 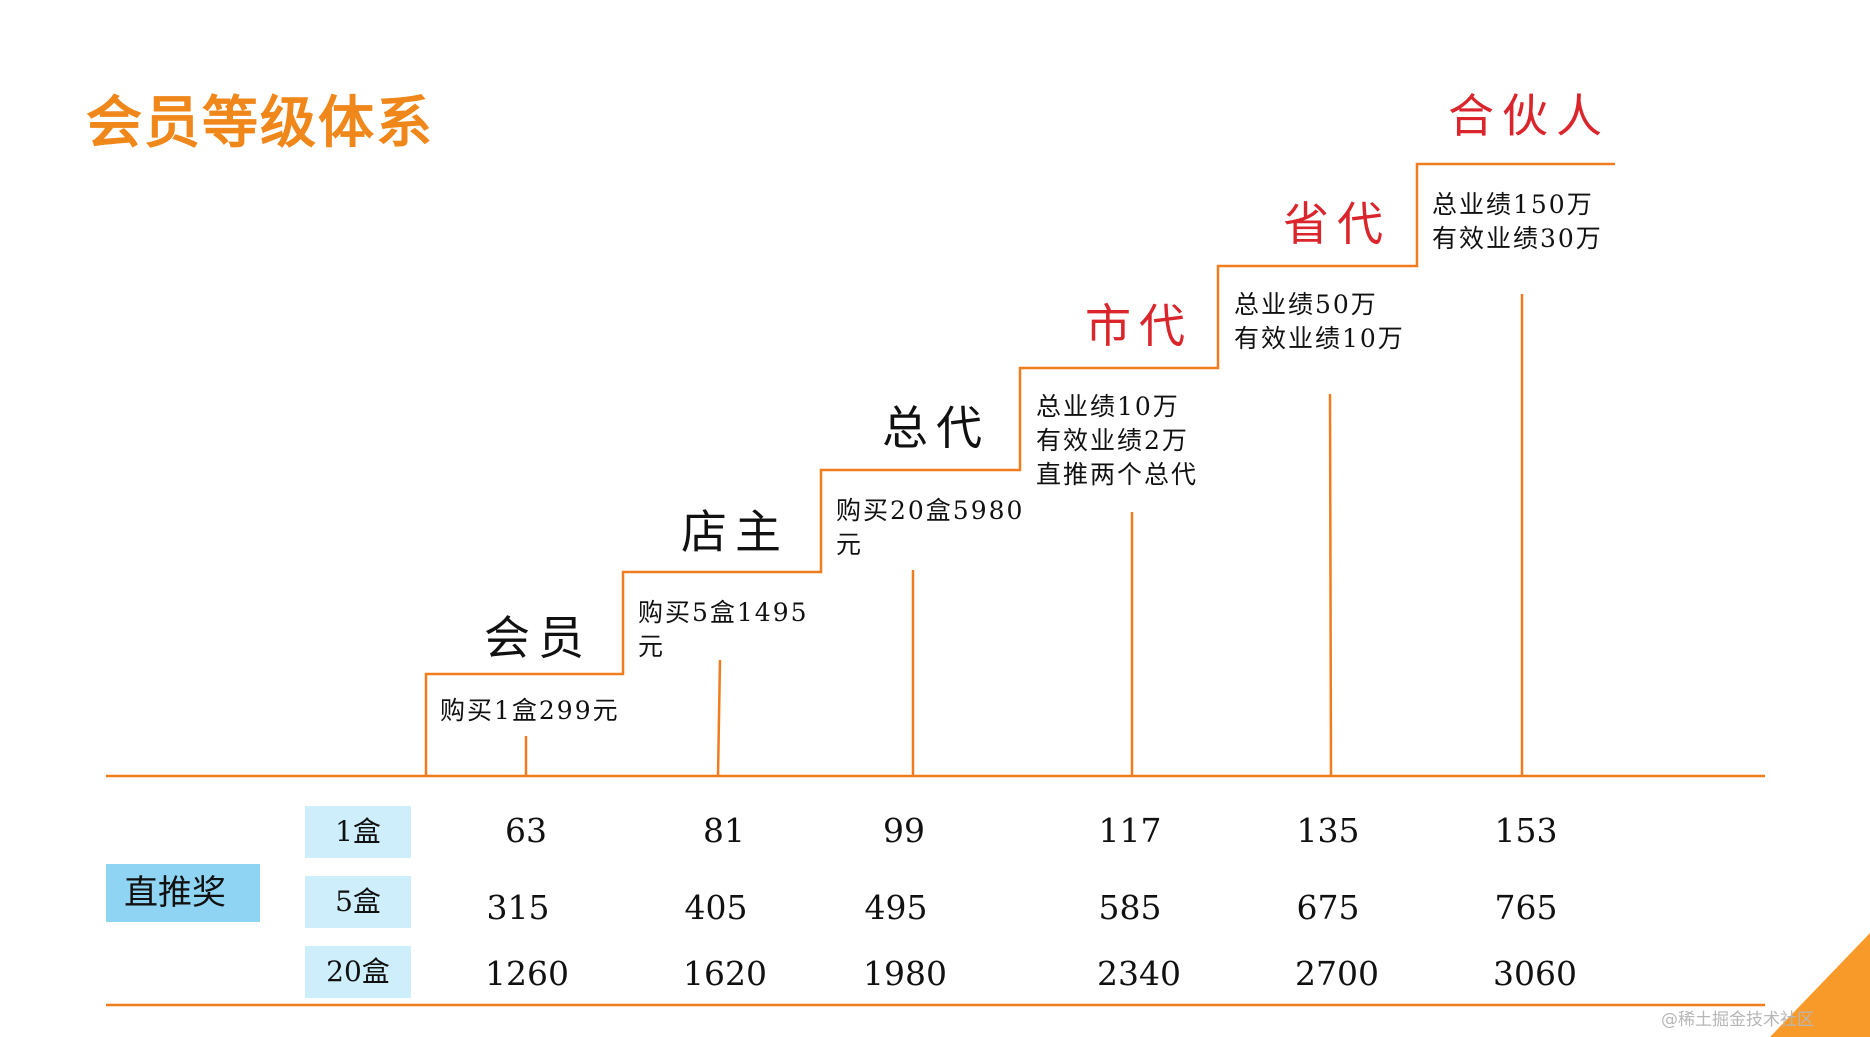 I want to click on page-title: 会员等级体系, so click(x=260, y=123).